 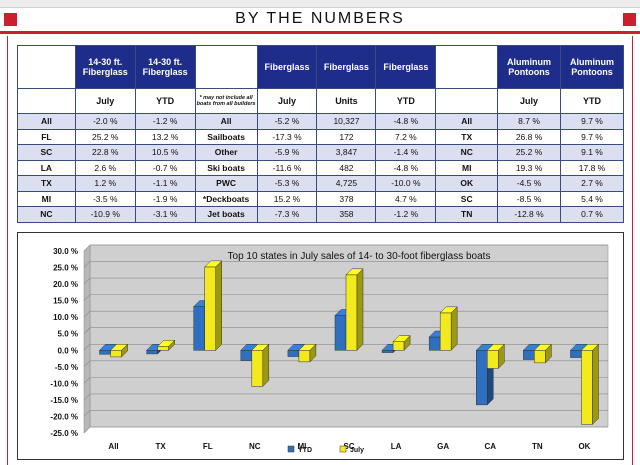 I want to click on table-cell: -3.1 %, so click(x=165, y=214).